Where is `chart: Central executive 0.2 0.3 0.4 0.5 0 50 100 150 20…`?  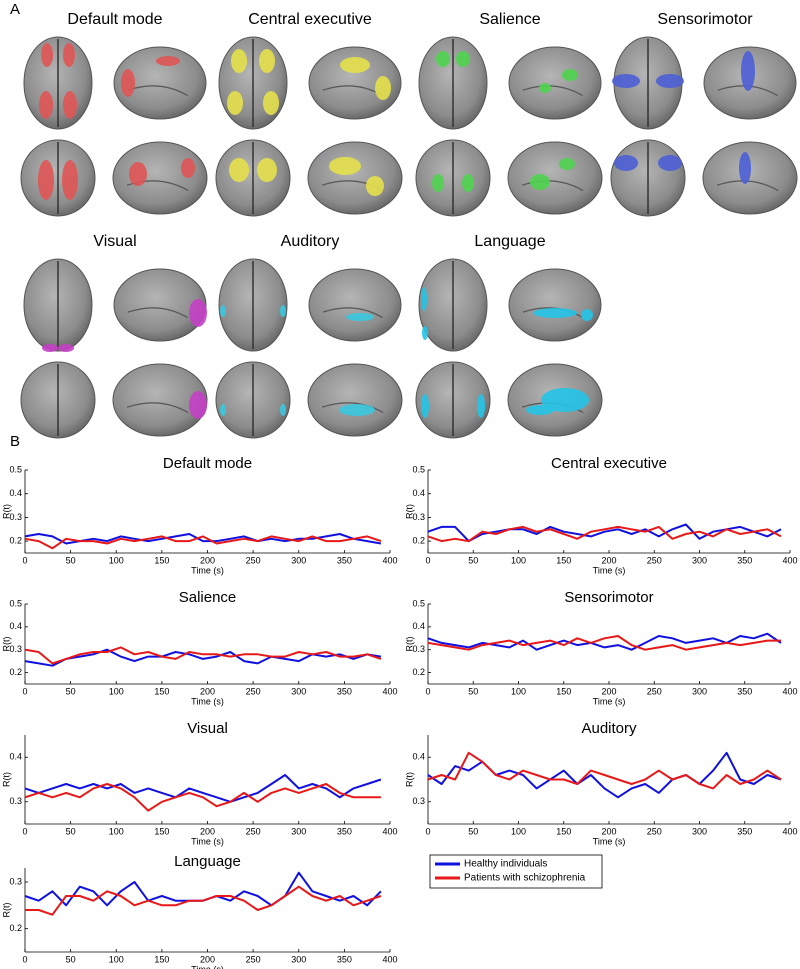
chart: Central executive 0.2 0.3 0.4 0.5 0 50 100 150 20… is located at coordinates (600, 515).